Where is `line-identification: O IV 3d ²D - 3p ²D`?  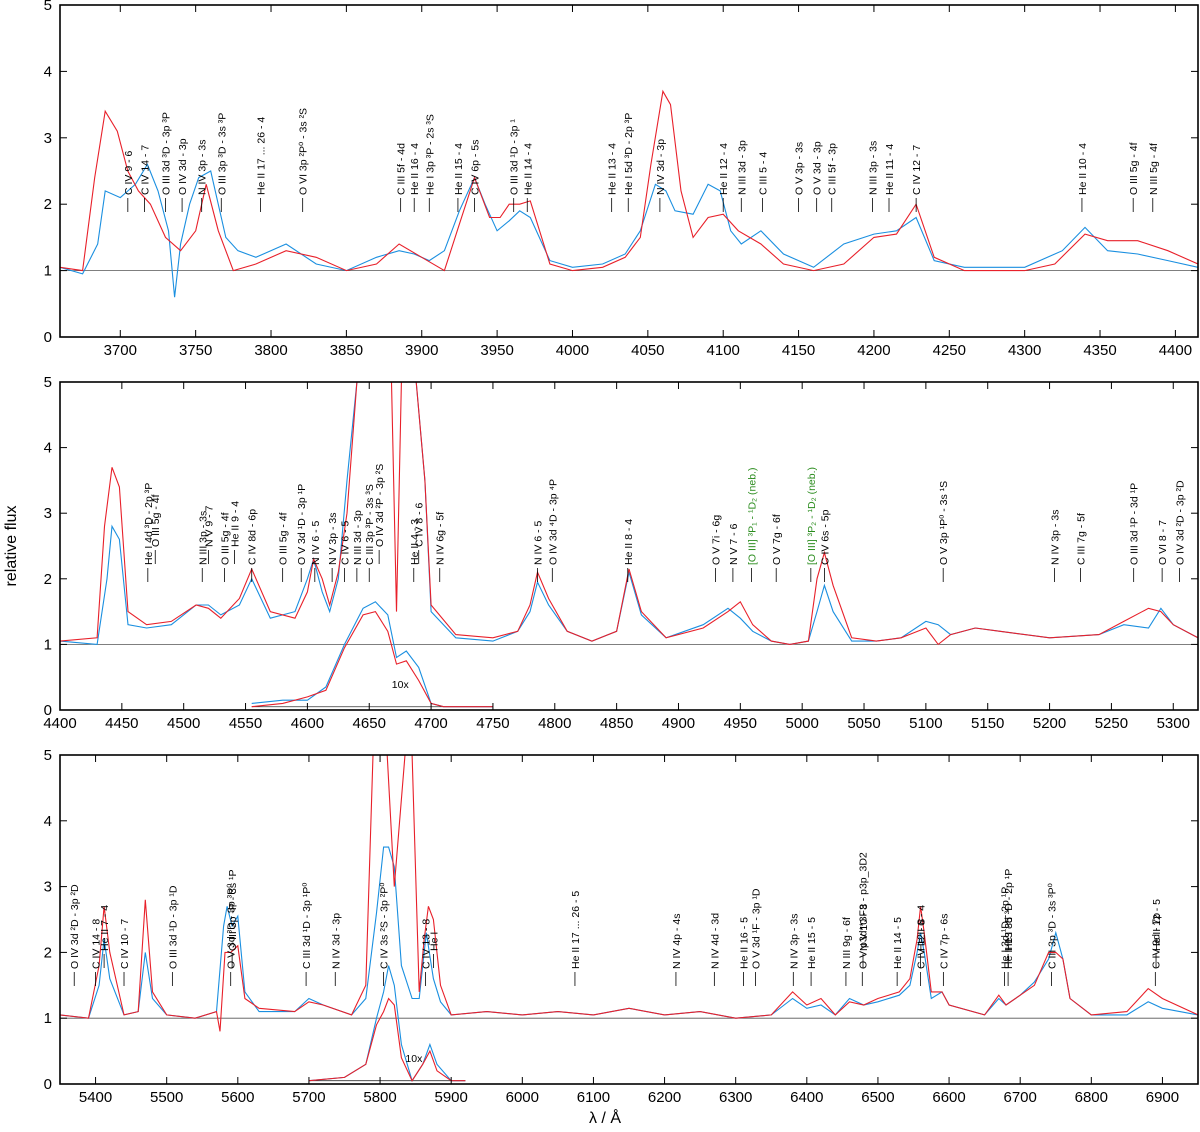
line-identification: O IV 3d ²D - 3p ²D is located at coordinates (75, 935).